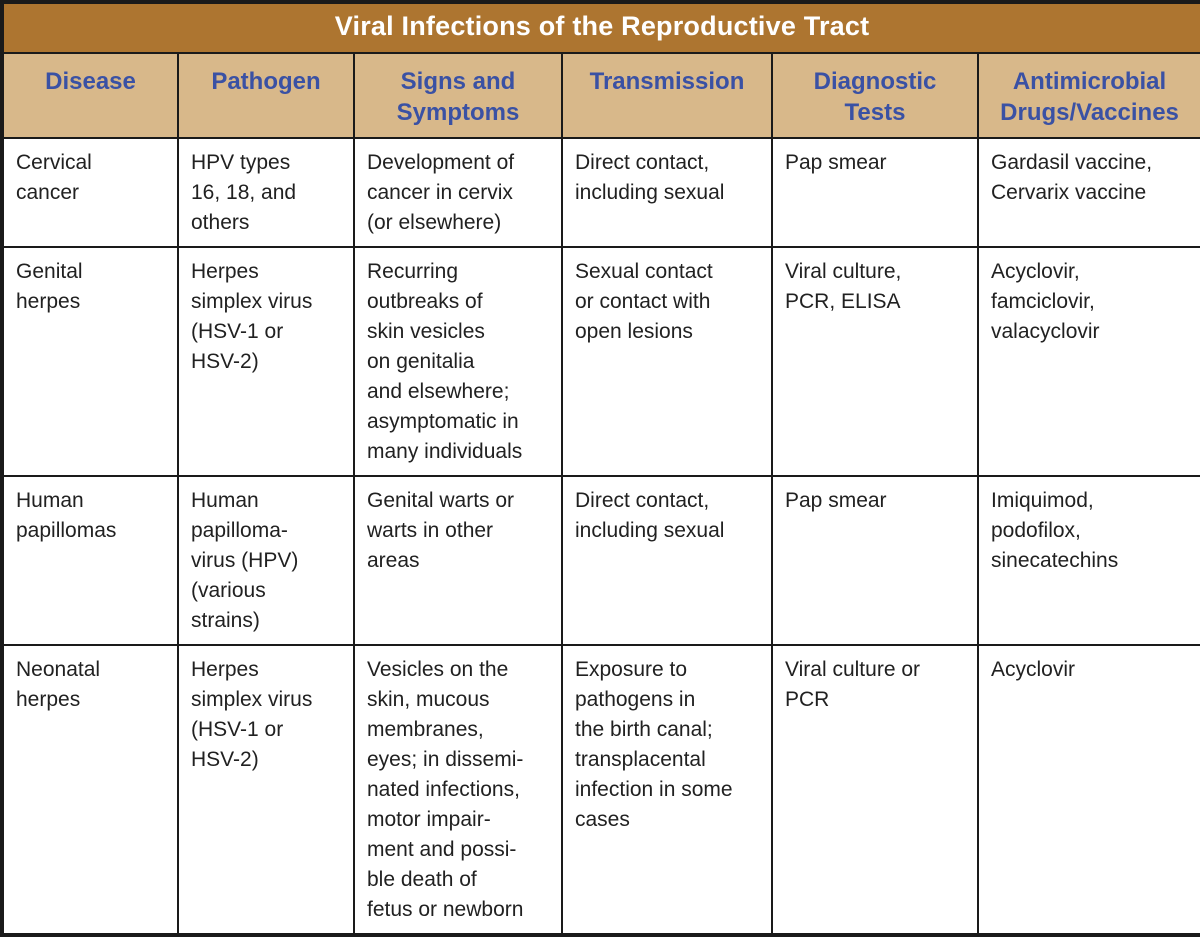 Image resolution: width=1200 pixels, height=937 pixels. What do you see at coordinates (266, 790) in the screenshot?
I see `cell-r4-pathogen: Herpes simplex virus (HSV-1 or HSV-2)` at bounding box center [266, 790].